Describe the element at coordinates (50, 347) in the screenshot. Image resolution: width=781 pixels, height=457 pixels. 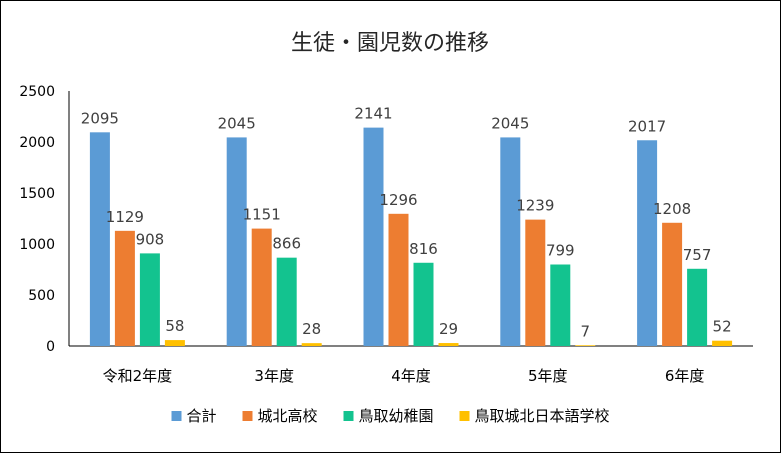
I see `y-tick-label: 0` at that location.